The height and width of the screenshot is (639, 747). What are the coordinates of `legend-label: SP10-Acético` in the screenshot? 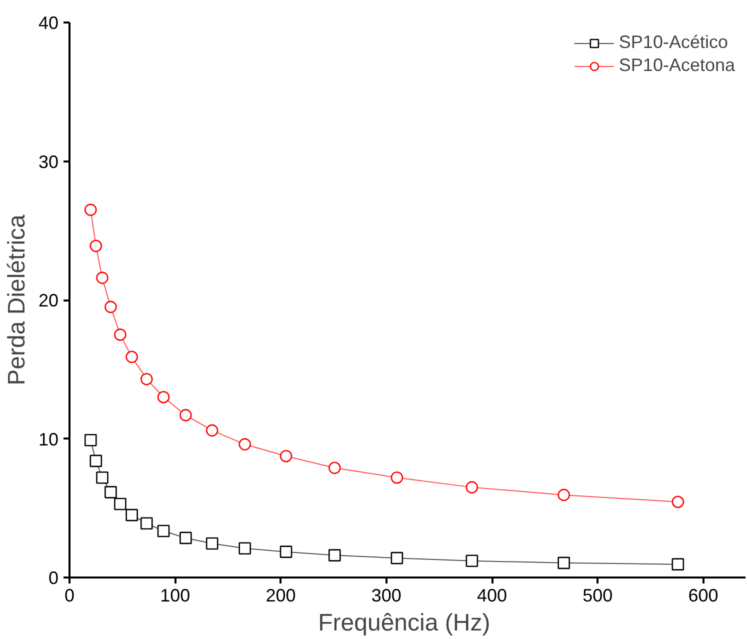 It's located at (673, 42).